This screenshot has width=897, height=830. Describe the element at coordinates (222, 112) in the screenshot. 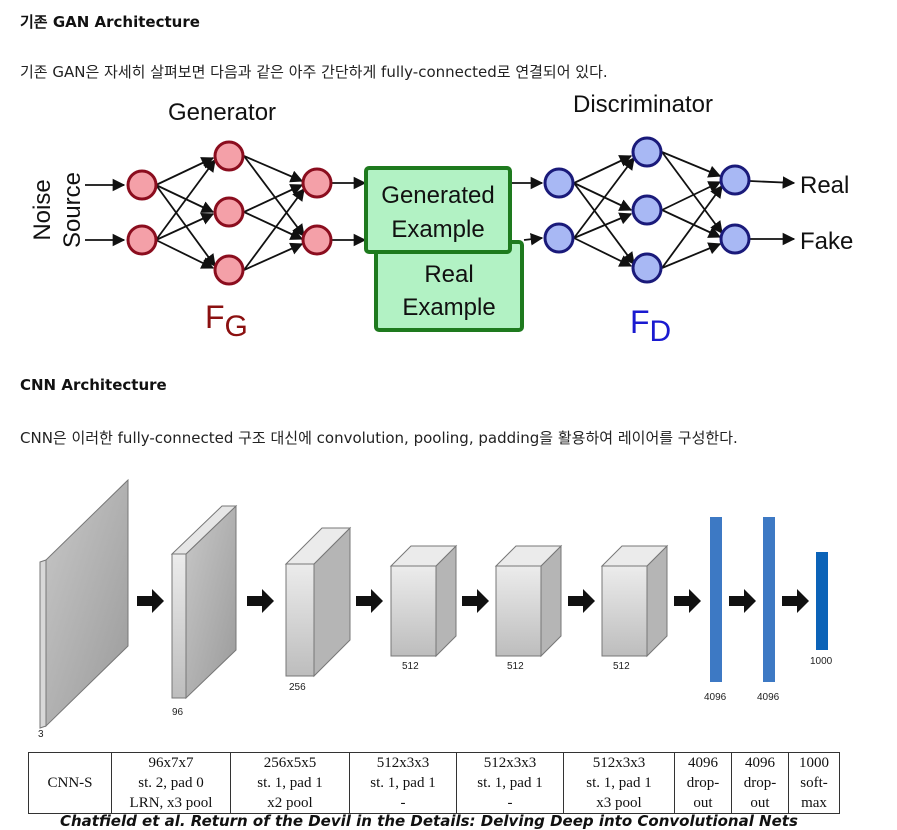

I see `generator-label: Generator` at that location.